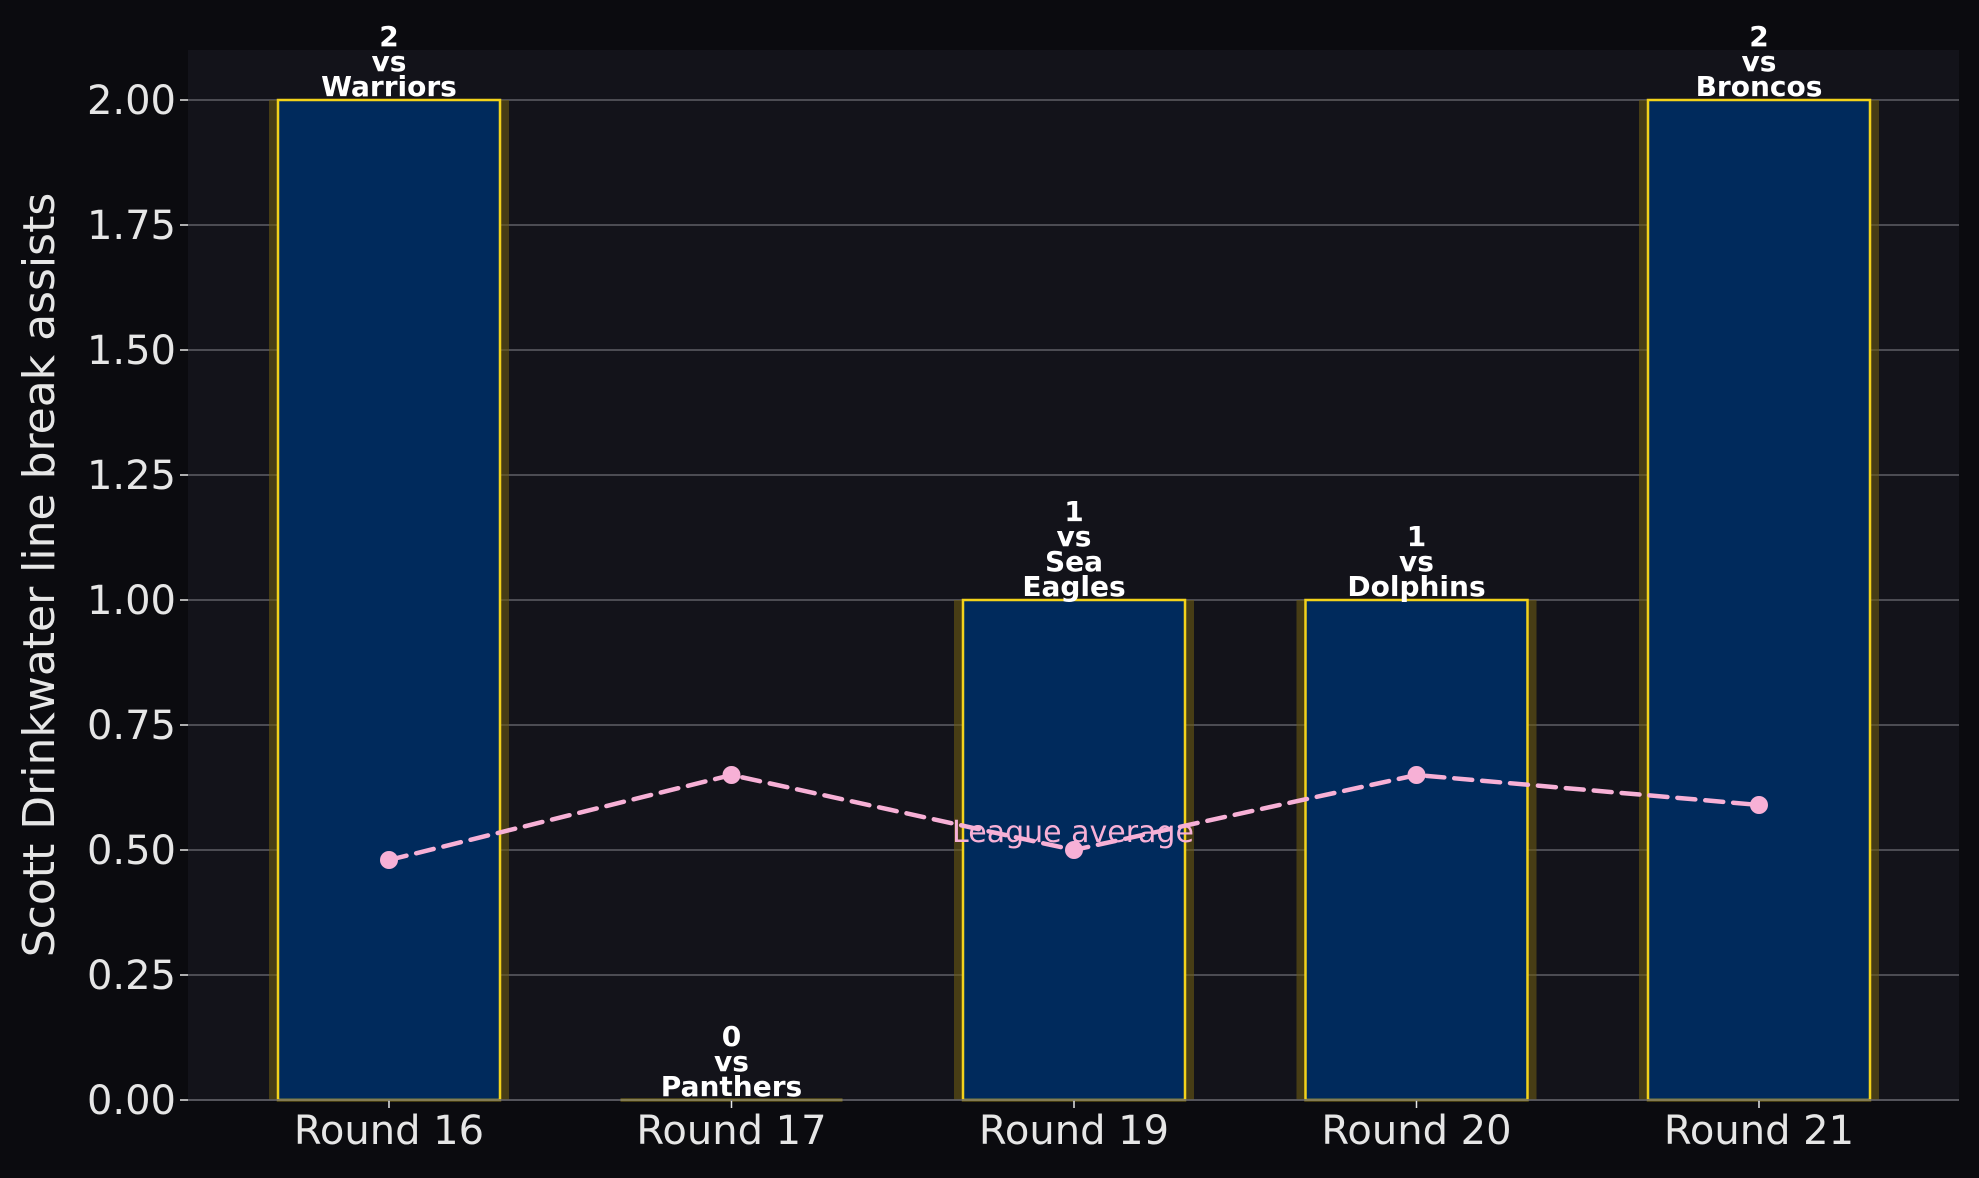 This screenshot has height=1178, width=1979. Describe the element at coordinates (131, 101) in the screenshot. I see `y-tick-label: 2.00` at that location.